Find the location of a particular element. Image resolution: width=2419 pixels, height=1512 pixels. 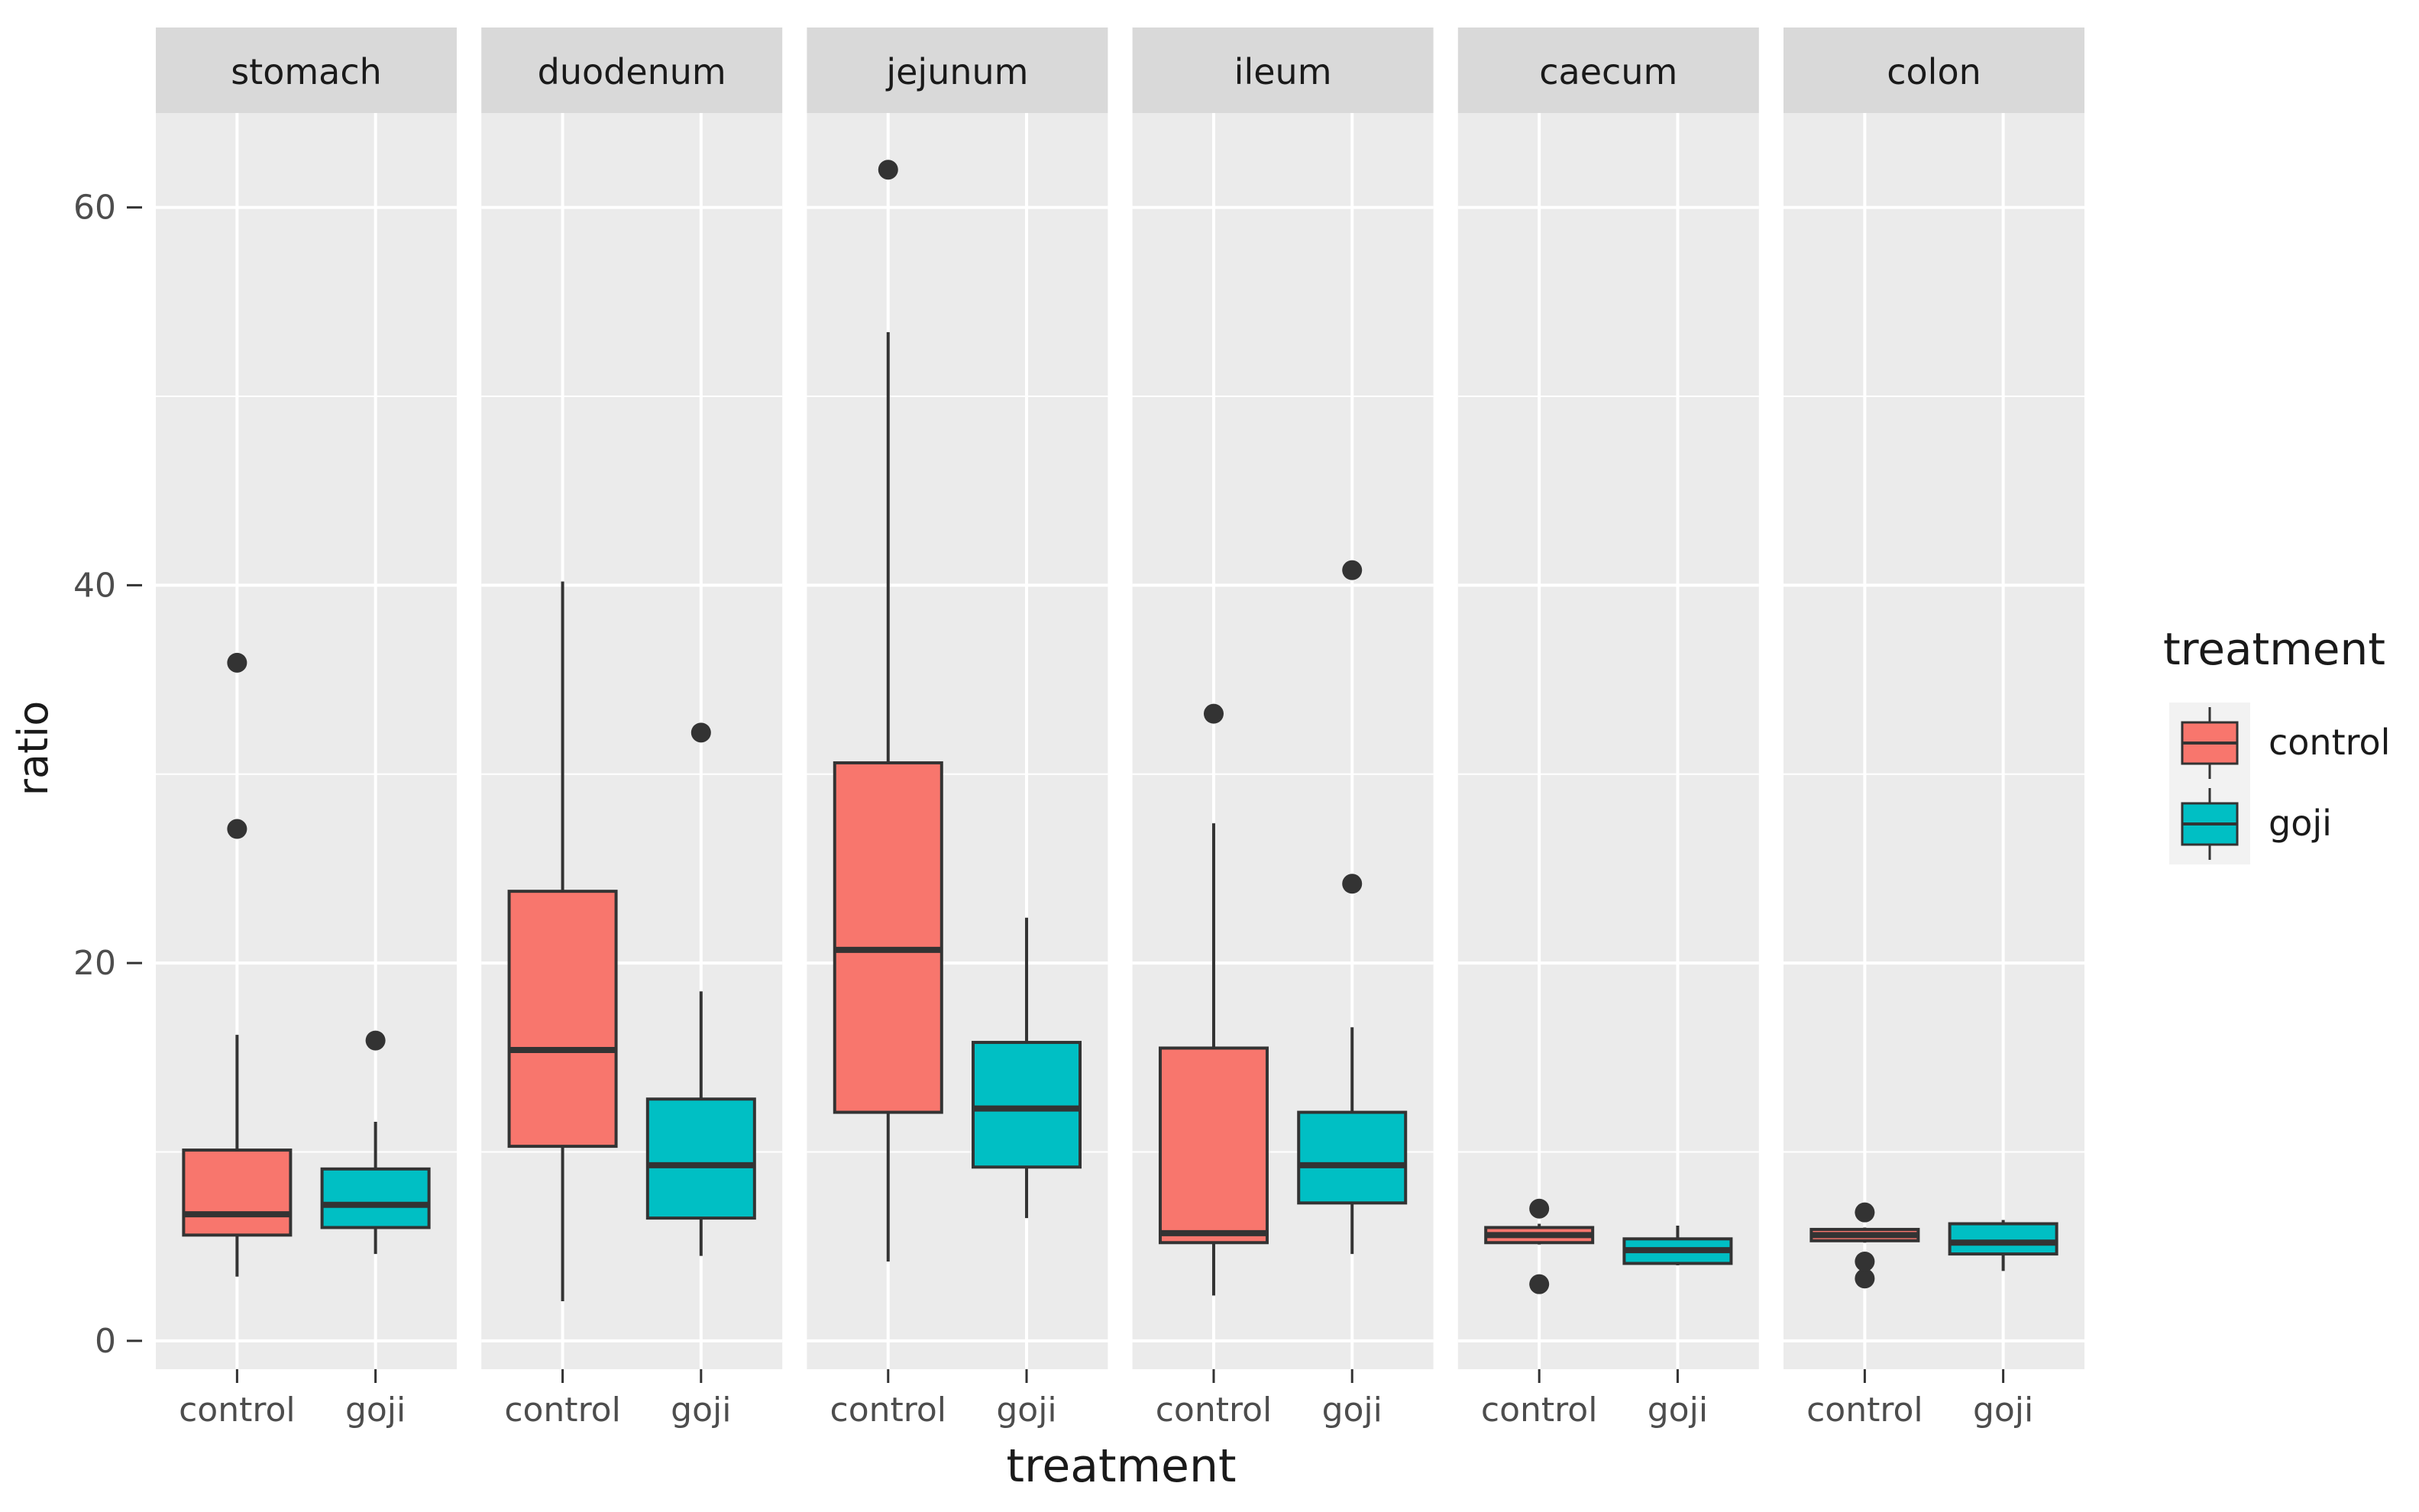

facet-strip-label: duodenum is located at coordinates (632, 71).